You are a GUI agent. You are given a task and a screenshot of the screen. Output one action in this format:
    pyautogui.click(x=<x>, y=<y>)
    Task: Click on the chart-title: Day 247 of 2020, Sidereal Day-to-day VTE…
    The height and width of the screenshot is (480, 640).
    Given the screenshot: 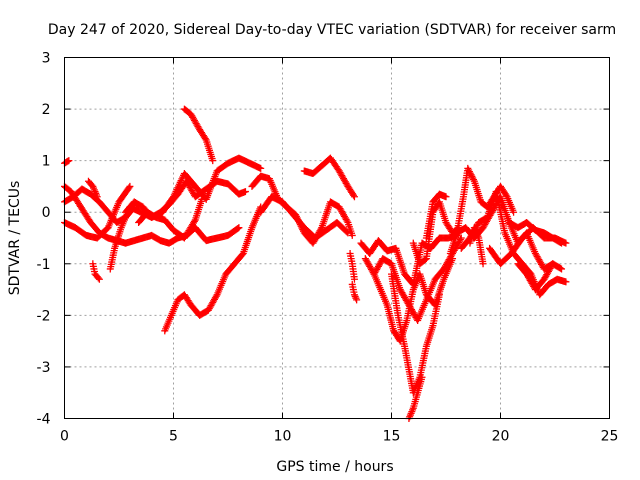 What is the action you would take?
    pyautogui.click(x=332, y=30)
    